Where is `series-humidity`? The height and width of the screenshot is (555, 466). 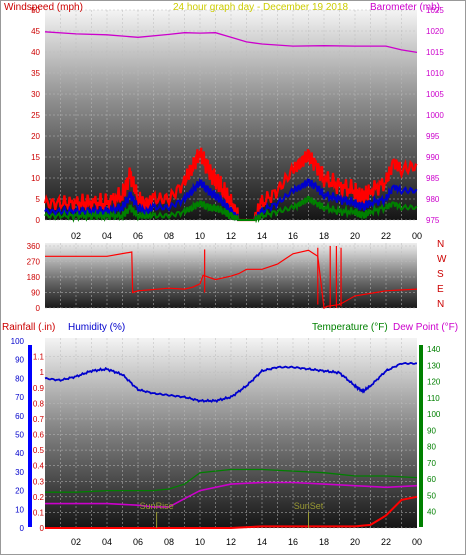 series-humidity is located at coordinates (231, 382).